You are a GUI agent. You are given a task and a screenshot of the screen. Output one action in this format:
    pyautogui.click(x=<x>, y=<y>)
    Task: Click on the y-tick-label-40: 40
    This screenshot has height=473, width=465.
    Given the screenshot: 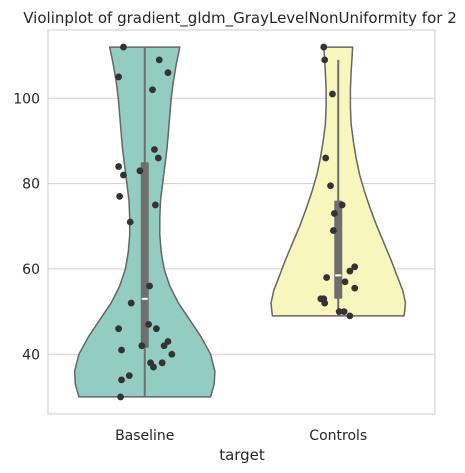 What is the action you would take?
    pyautogui.click(x=31, y=355)
    